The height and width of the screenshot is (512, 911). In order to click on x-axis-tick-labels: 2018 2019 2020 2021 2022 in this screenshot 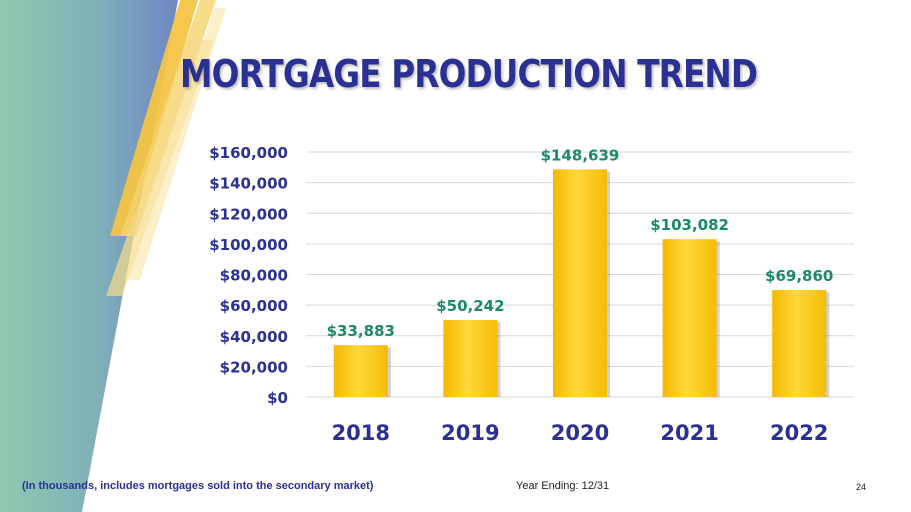, I will do `click(580, 433)`.